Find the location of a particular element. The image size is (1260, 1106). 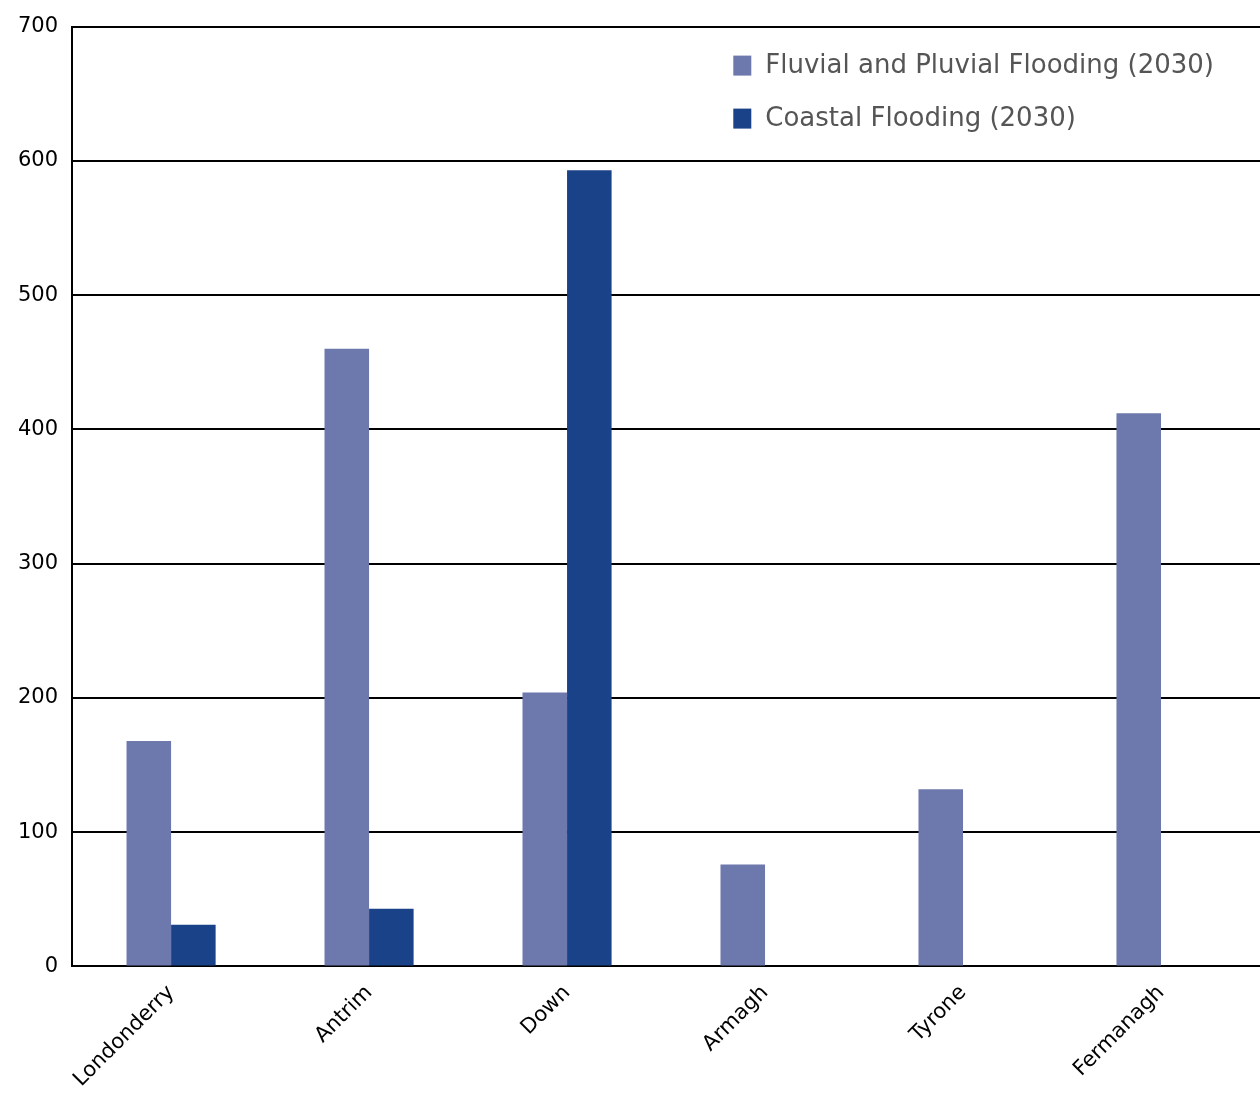

y-tick-label: 600 is located at coordinates (38, 159).